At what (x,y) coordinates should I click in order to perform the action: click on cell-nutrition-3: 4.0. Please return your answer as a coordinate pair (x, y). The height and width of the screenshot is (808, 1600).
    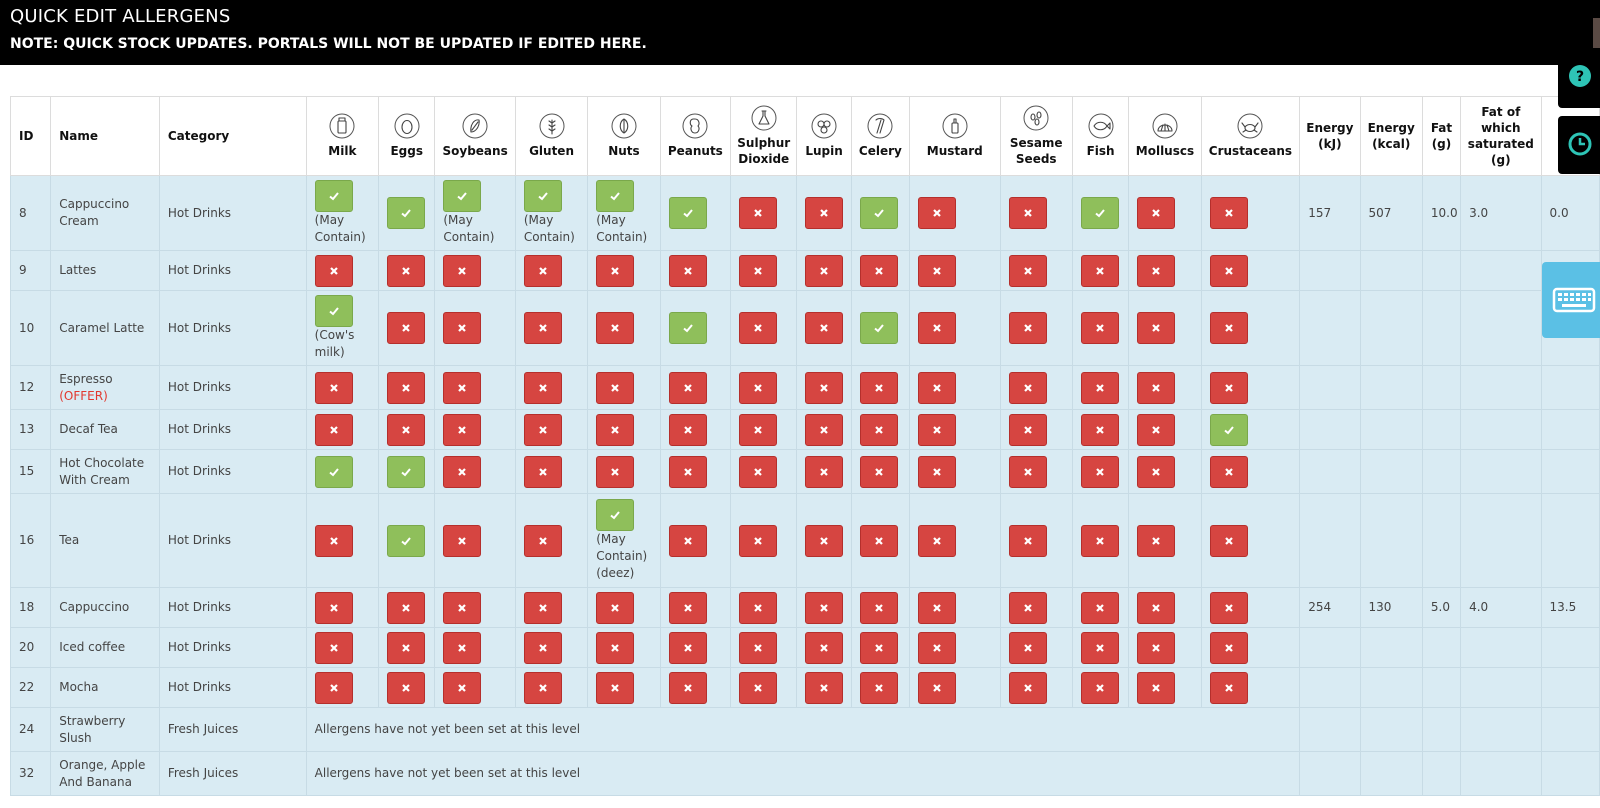
    Looking at the image, I should click on (1501, 607).